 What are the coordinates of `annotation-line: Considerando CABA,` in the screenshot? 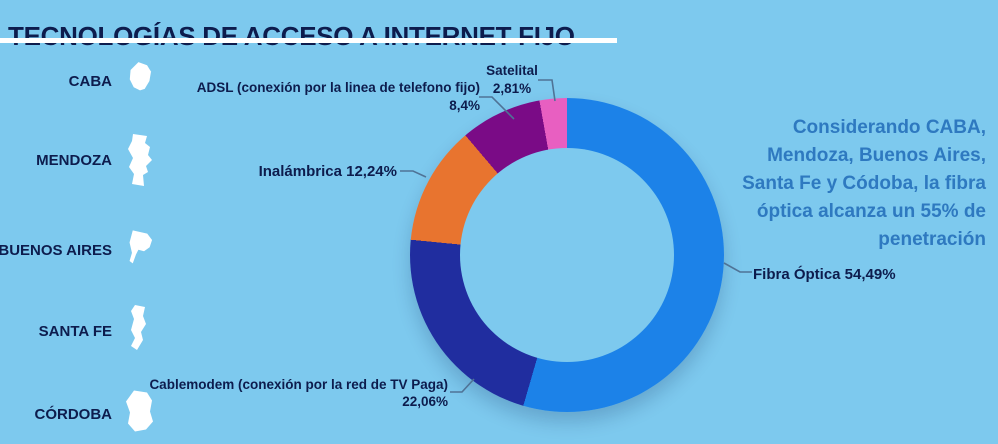 It's located at (889, 127).